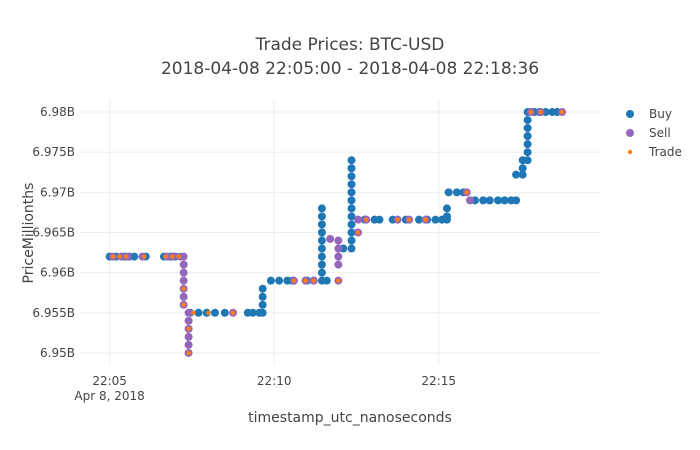  What do you see at coordinates (109, 396) in the screenshot?
I see `x-tick-sublabel: Apr 8, 2018` at bounding box center [109, 396].